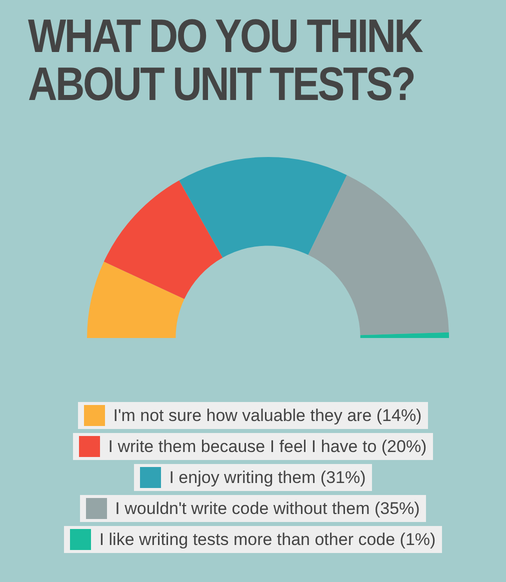 This screenshot has width=506, height=582. What do you see at coordinates (267, 508) in the screenshot?
I see `legend-label: I wouldn't write code without them (35%)` at bounding box center [267, 508].